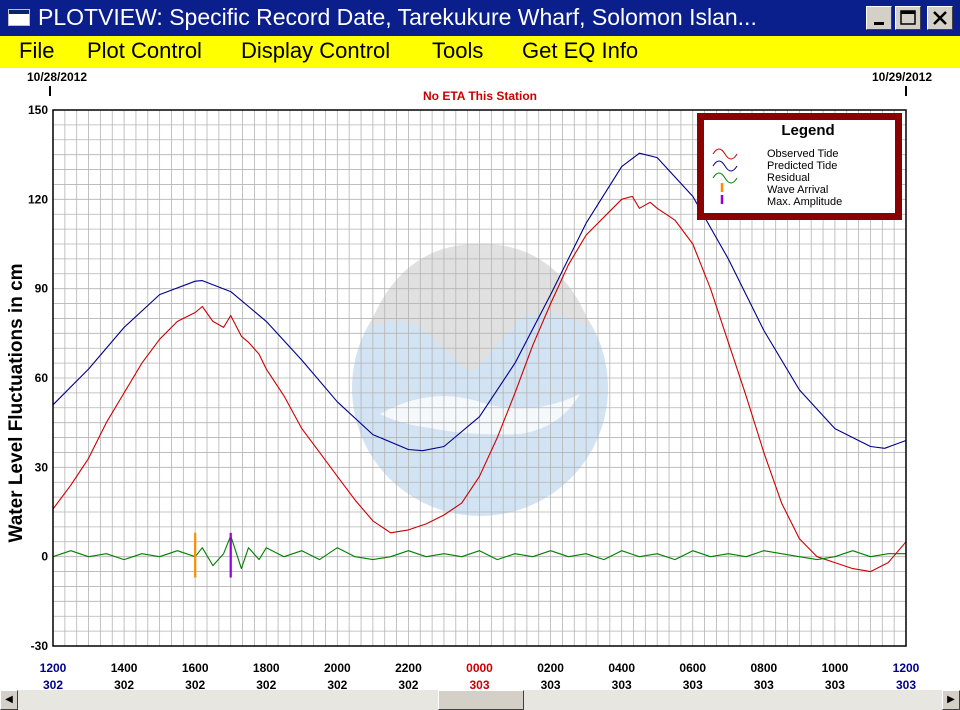 The image size is (960, 710). Describe the element at coordinates (38, 199) in the screenshot. I see `y-tick-label: 120` at that location.